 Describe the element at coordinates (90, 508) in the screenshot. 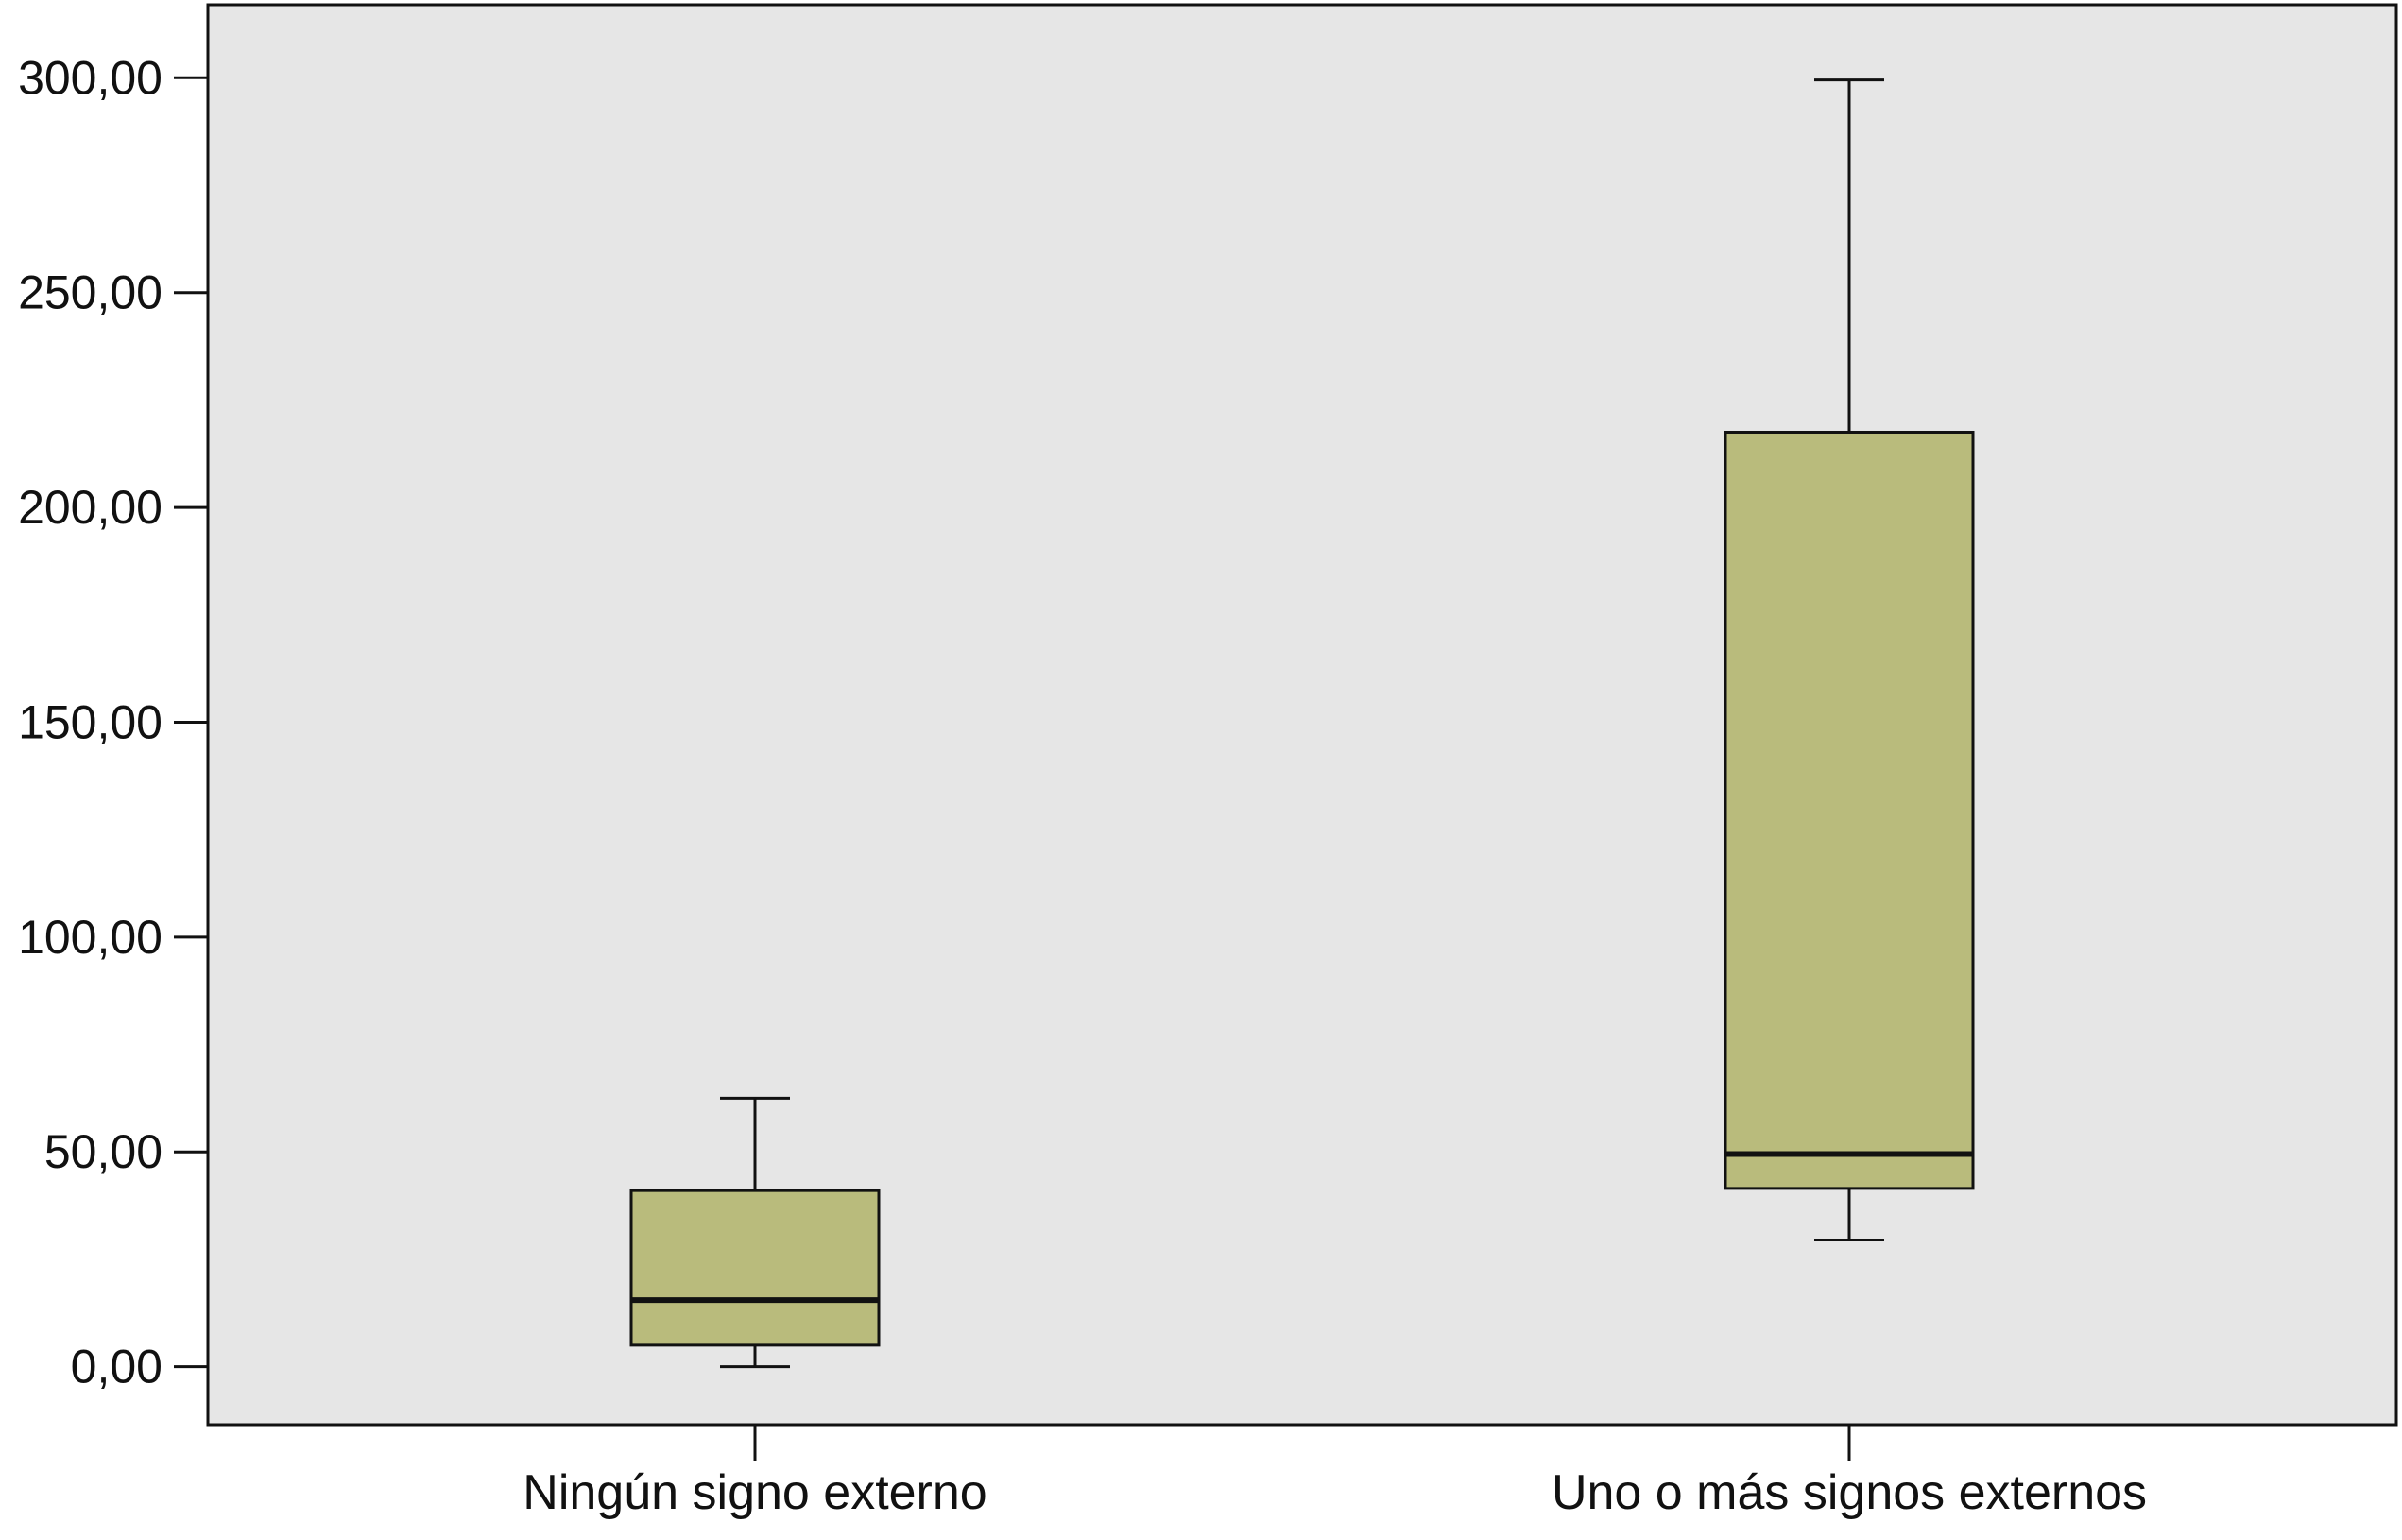

I see `y-tick-label: 200,00` at that location.